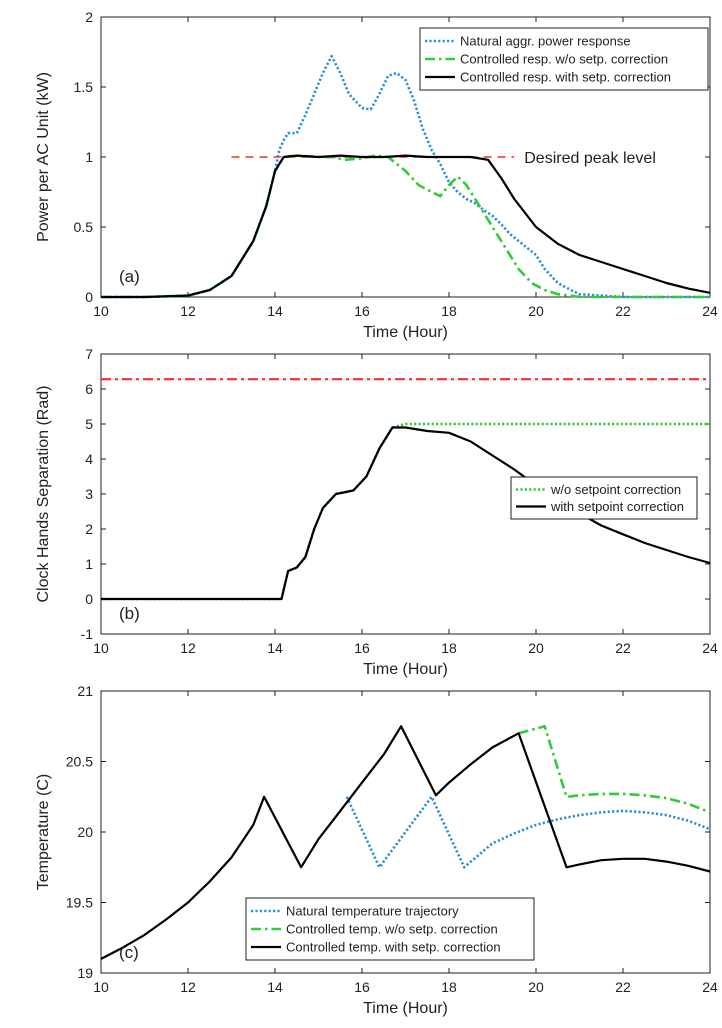 This screenshot has width=722, height=1028. What do you see at coordinates (43, 157) in the screenshot?
I see `y-axis-label: Power per AC Unit (kW)` at bounding box center [43, 157].